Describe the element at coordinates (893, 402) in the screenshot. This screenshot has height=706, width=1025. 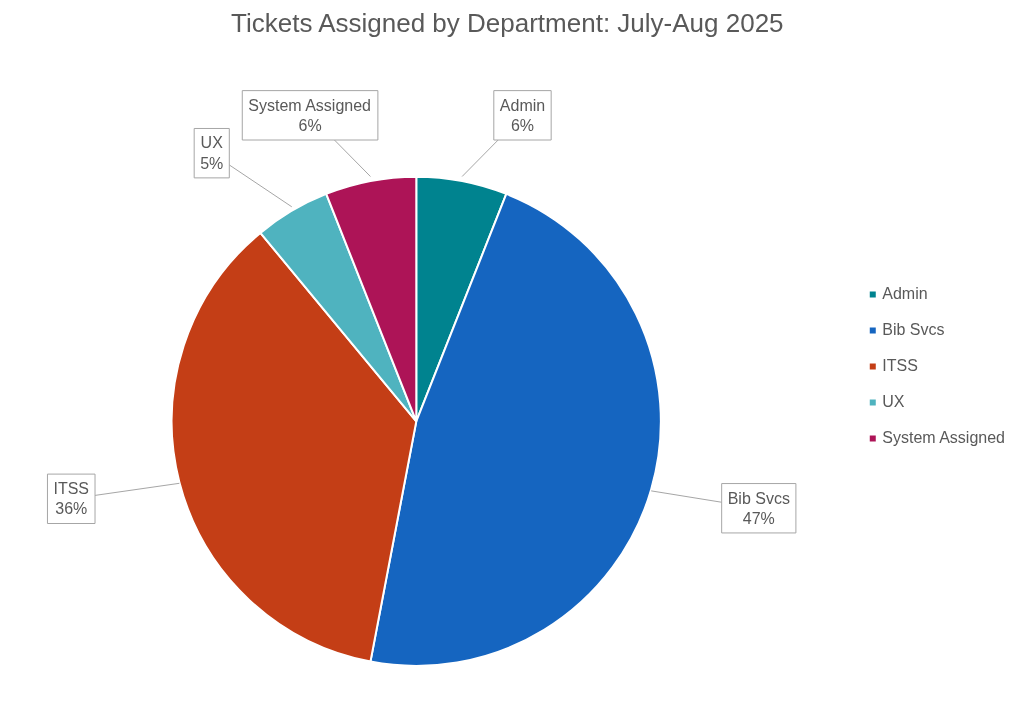
I see `legend-label: UX` at that location.